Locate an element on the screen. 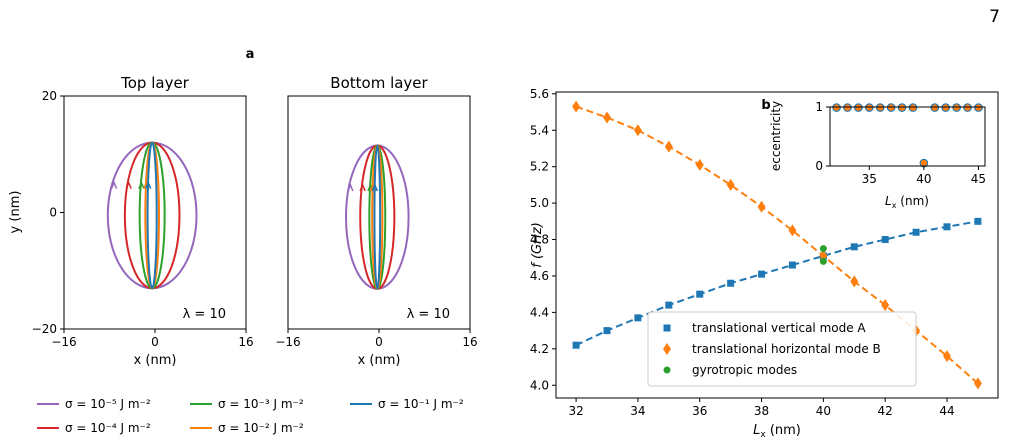 This screenshot has height=443, width=1018. series-line is located at coordinates (777, 283).